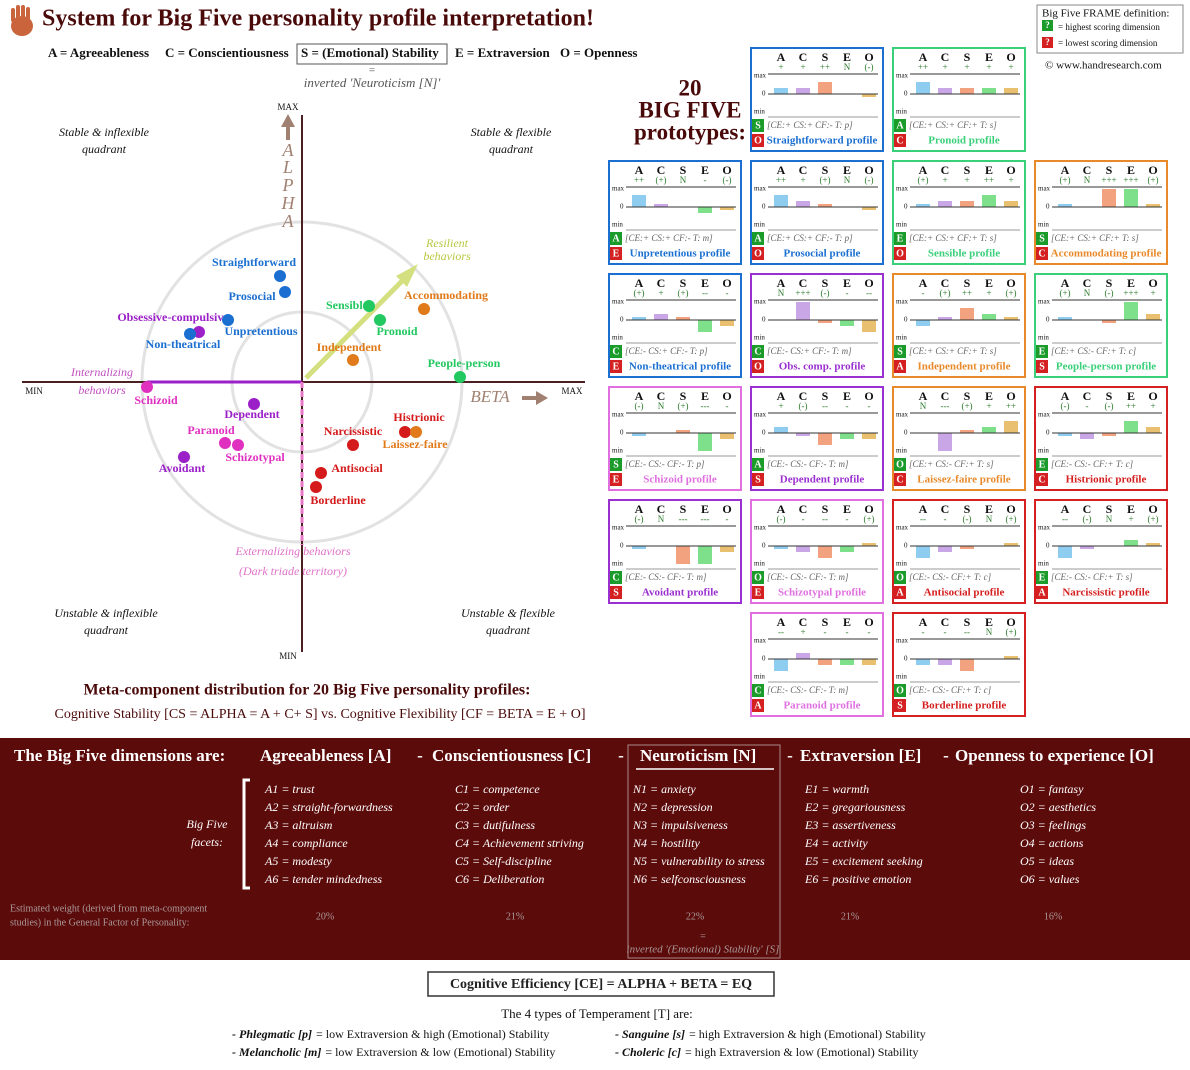  Describe the element at coordinates (1011, 406) in the screenshot. I see `sign: ++` at that location.